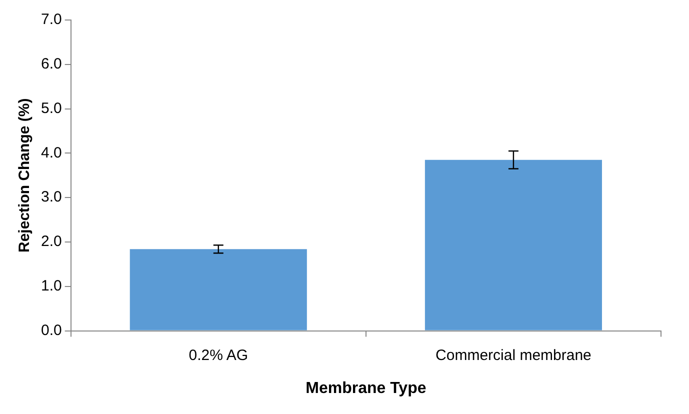 Image resolution: width=689 pixels, height=414 pixels. I want to click on x-tick-label: 0.2% AG, so click(218, 355).